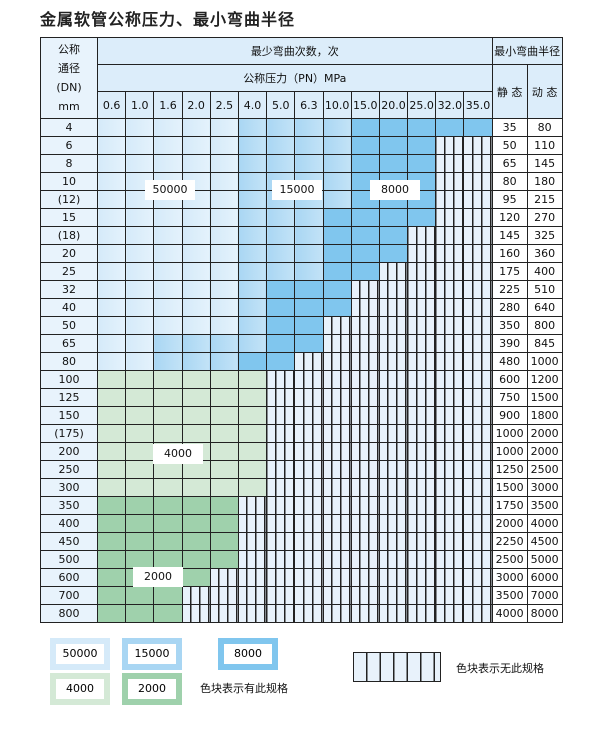 This screenshot has width=600, height=743. Describe the element at coordinates (509, 271) in the screenshot. I see `static-radius-cell: 175` at that location.